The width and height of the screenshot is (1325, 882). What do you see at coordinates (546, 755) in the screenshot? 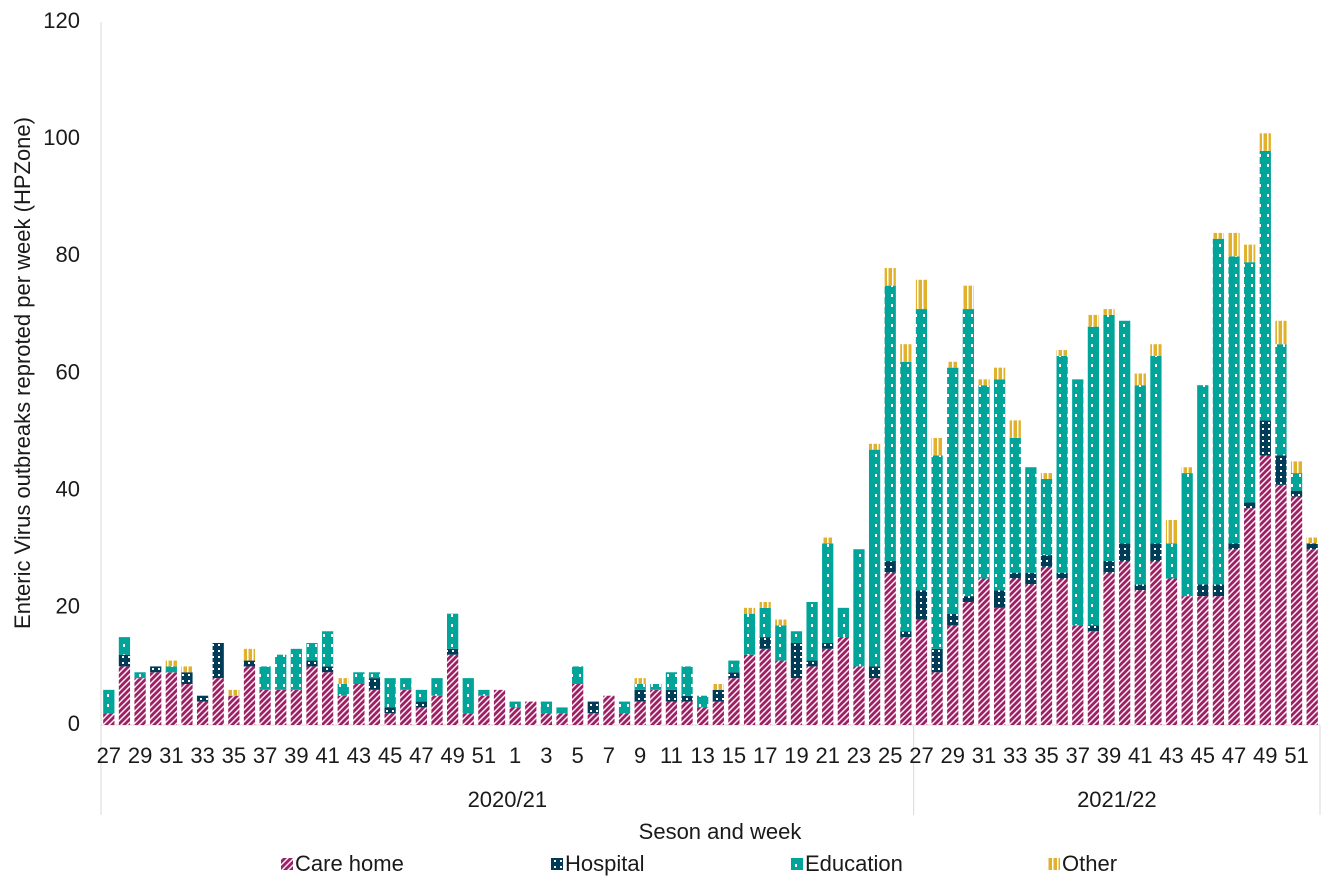
I see `x-tick-label: 3` at bounding box center [546, 755].